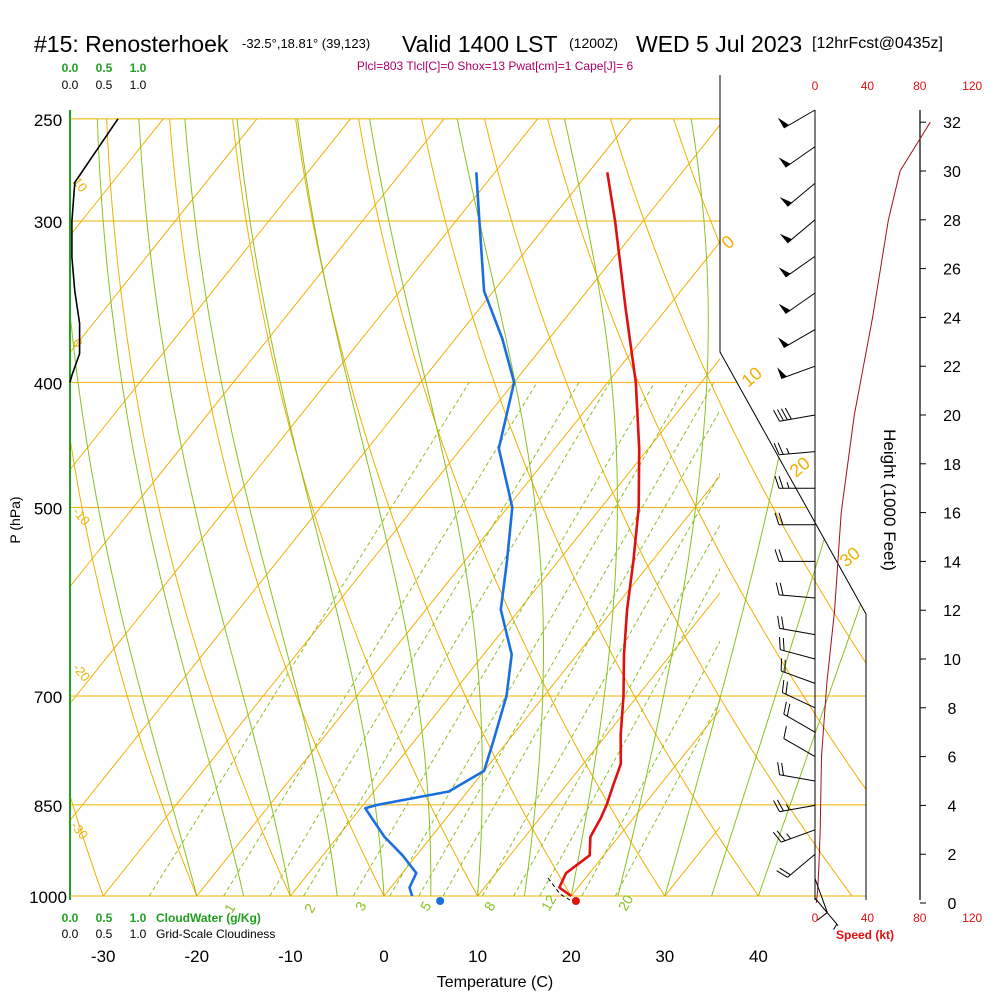 The image size is (1000, 1000). Describe the element at coordinates (920, 86) in the screenshot. I see `speed-tick-label-top: 80` at that location.